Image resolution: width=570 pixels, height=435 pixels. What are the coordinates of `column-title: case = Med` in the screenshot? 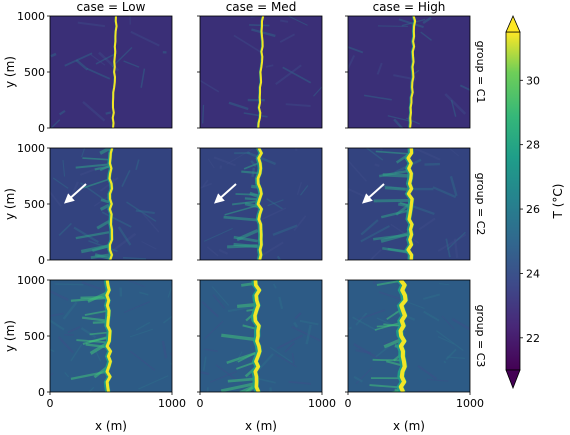 It's located at (261, 7).